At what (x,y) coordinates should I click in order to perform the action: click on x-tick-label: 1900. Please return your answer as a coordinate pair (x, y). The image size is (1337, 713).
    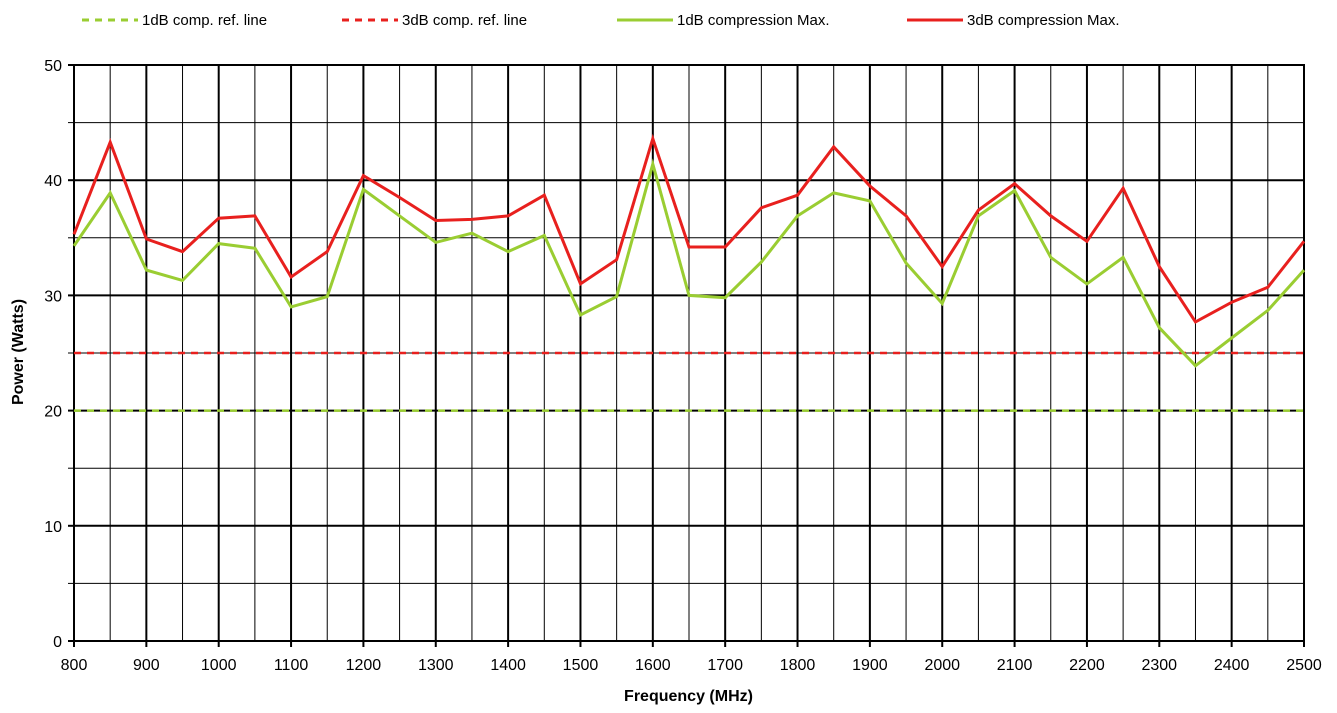
    Looking at the image, I should click on (870, 665).